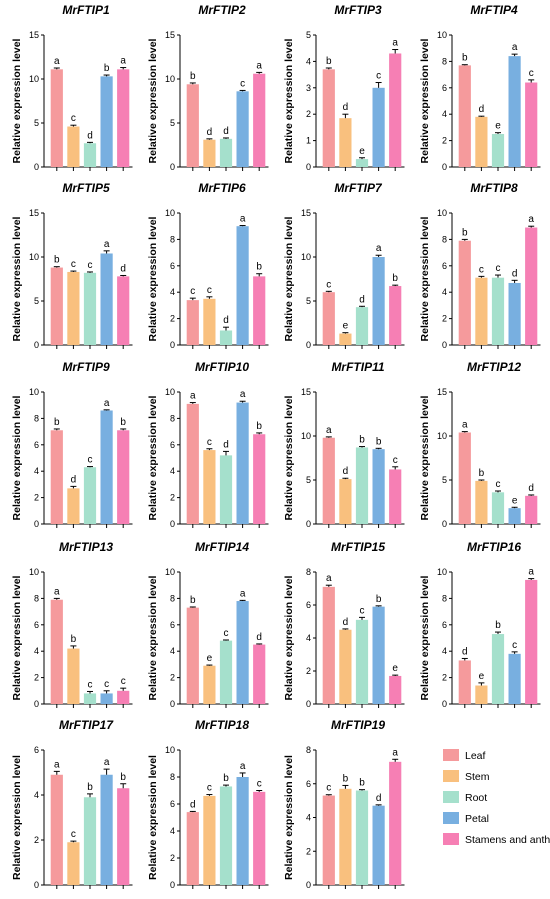 Image resolution: width=550 pixels, height=899 pixels. I want to click on panel-title: MrFTIP16, so click(494, 547).